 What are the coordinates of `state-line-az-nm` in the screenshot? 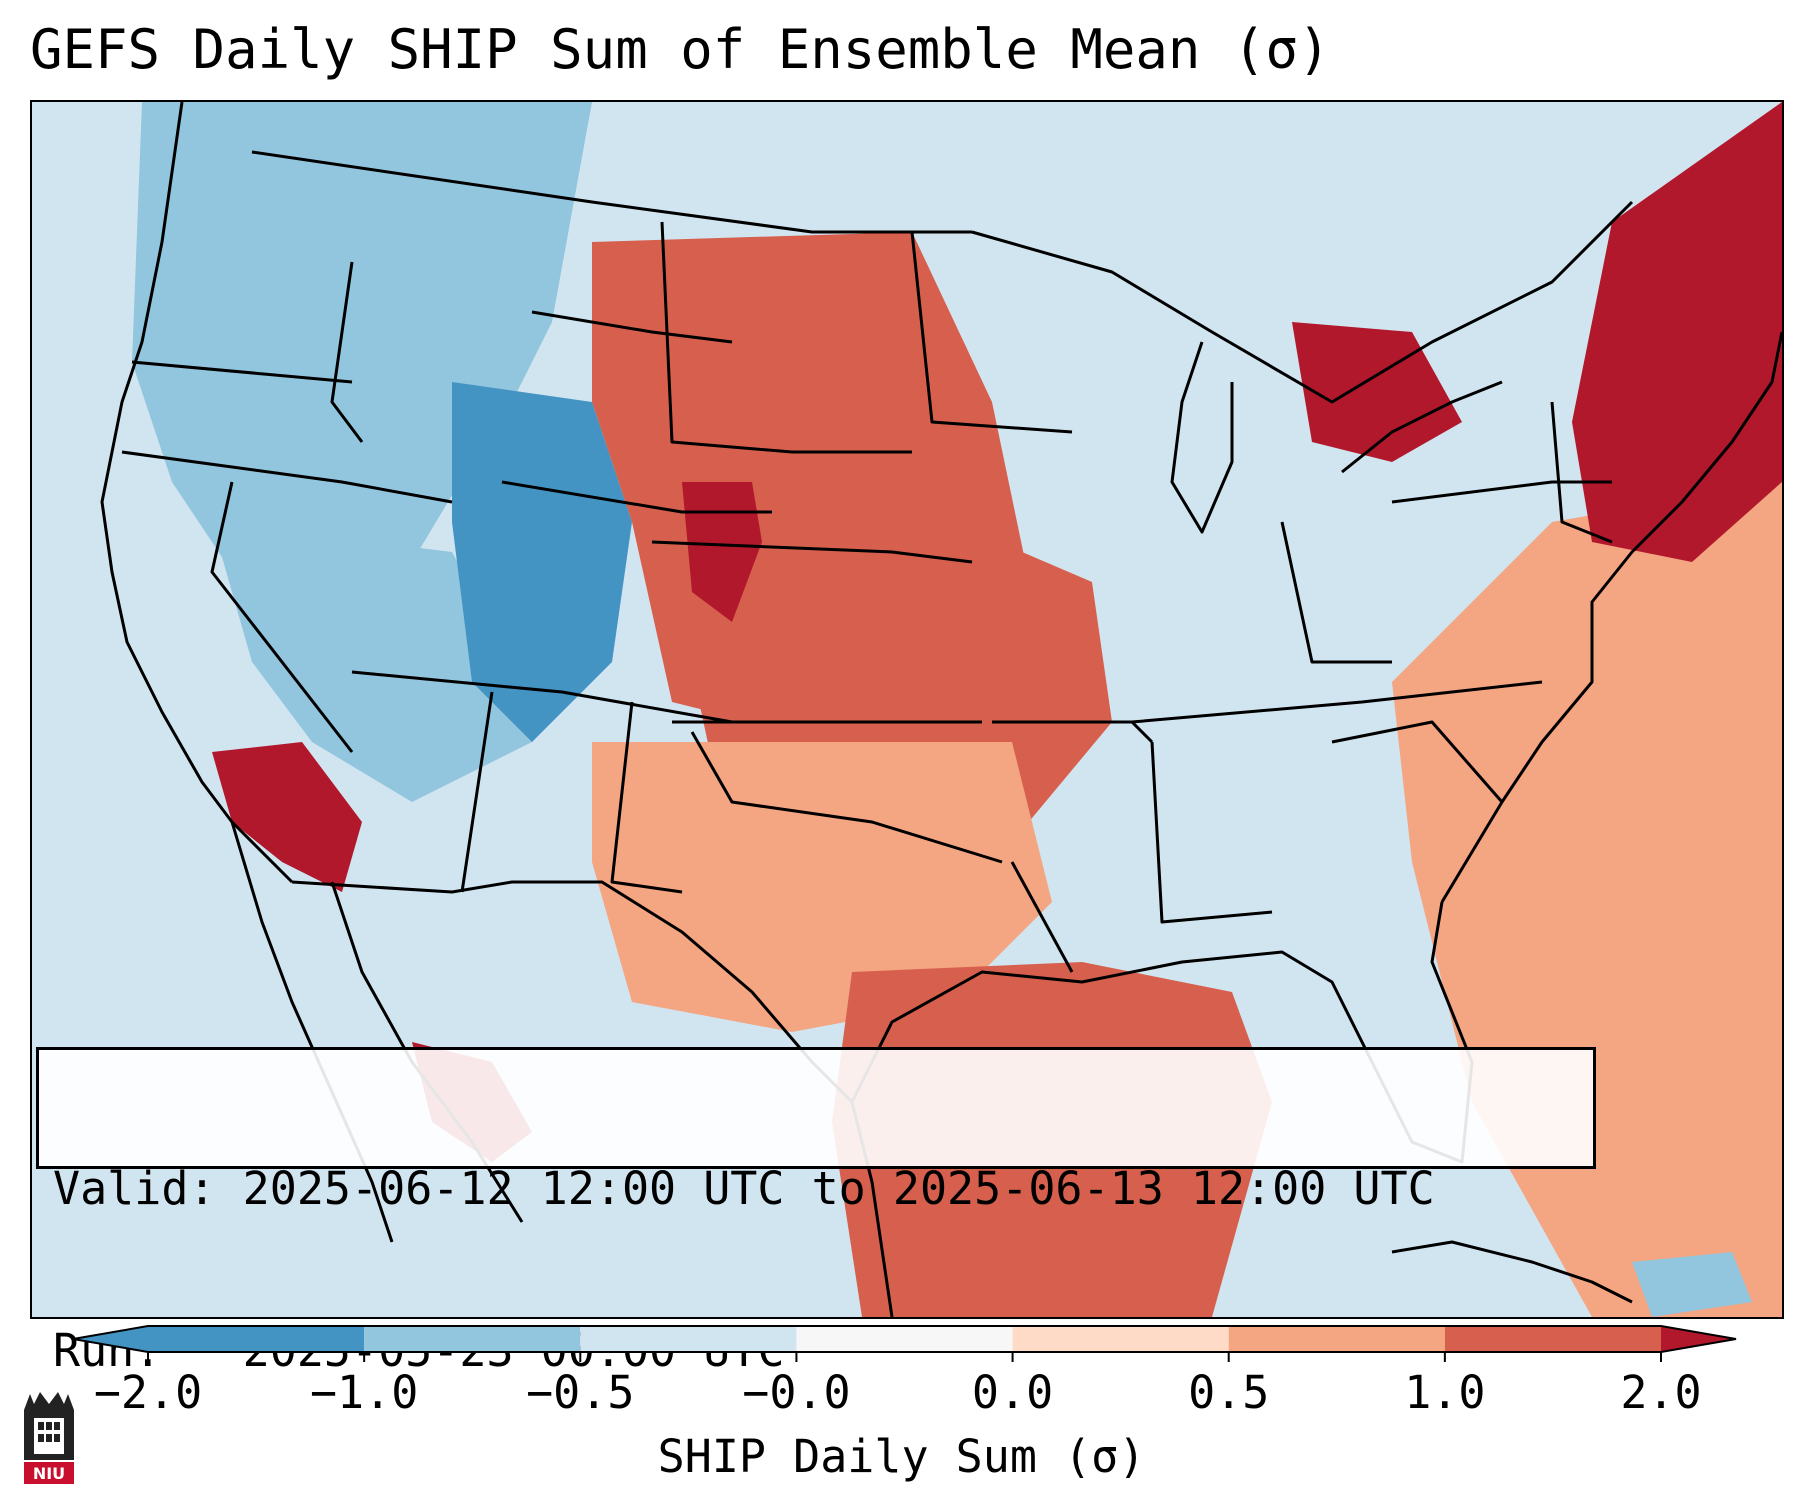 It's located at (477, 792).